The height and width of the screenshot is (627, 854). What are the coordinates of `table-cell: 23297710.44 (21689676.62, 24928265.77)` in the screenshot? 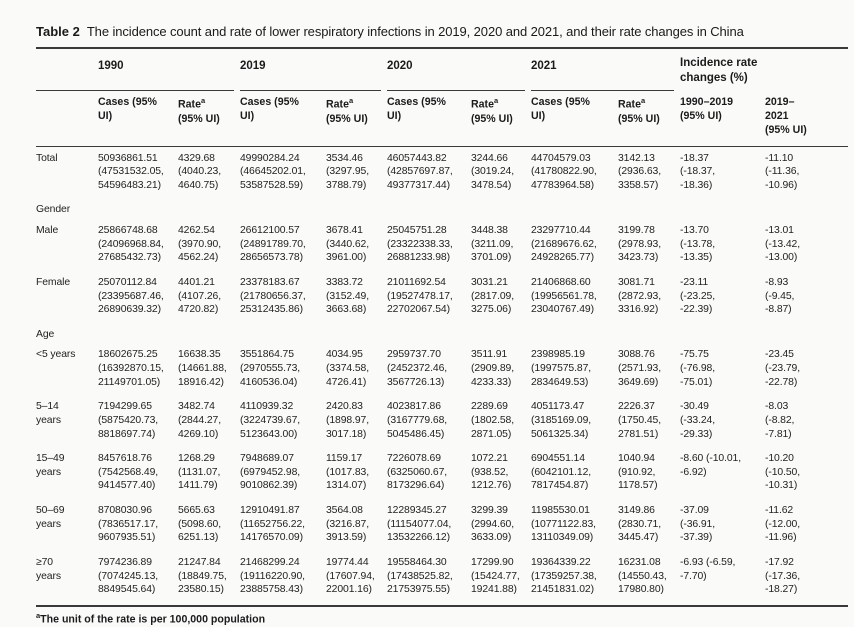 It's located at (564, 244).